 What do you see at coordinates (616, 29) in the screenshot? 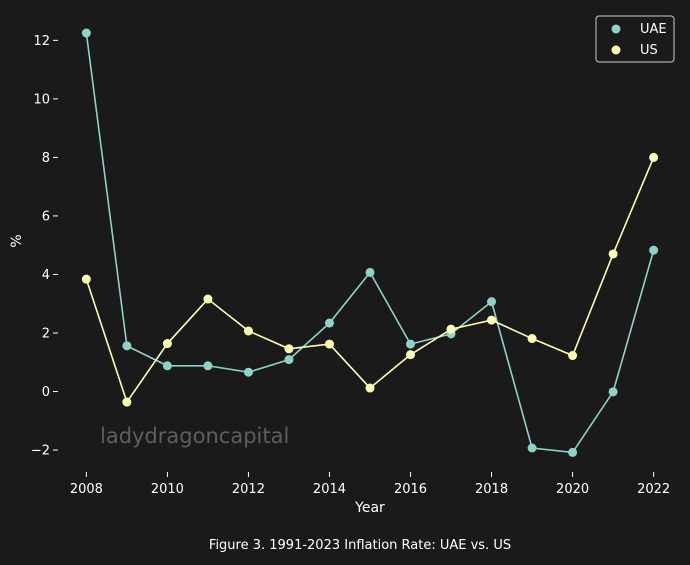
I see `legend-marker-uae` at bounding box center [616, 29].